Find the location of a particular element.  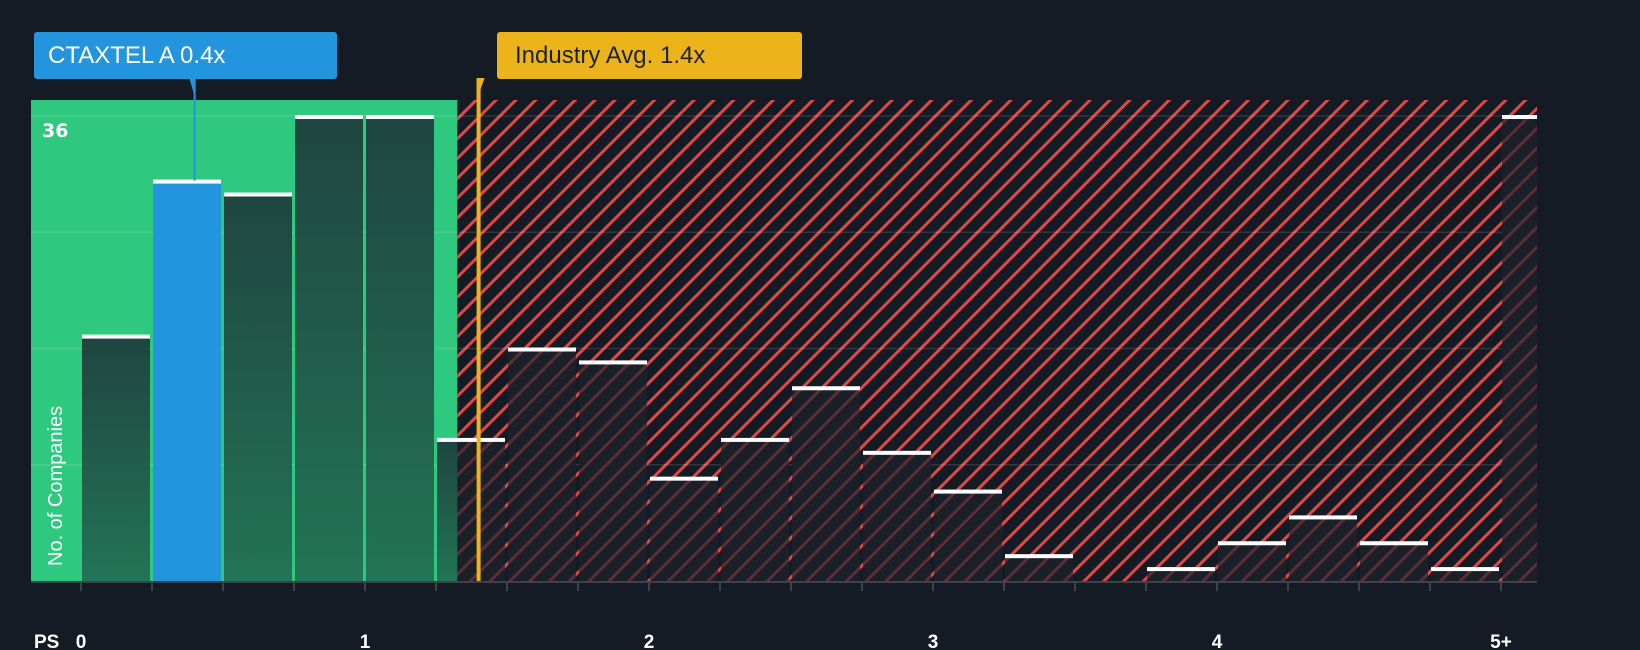

y-max-label: 36 is located at coordinates (55, 131).